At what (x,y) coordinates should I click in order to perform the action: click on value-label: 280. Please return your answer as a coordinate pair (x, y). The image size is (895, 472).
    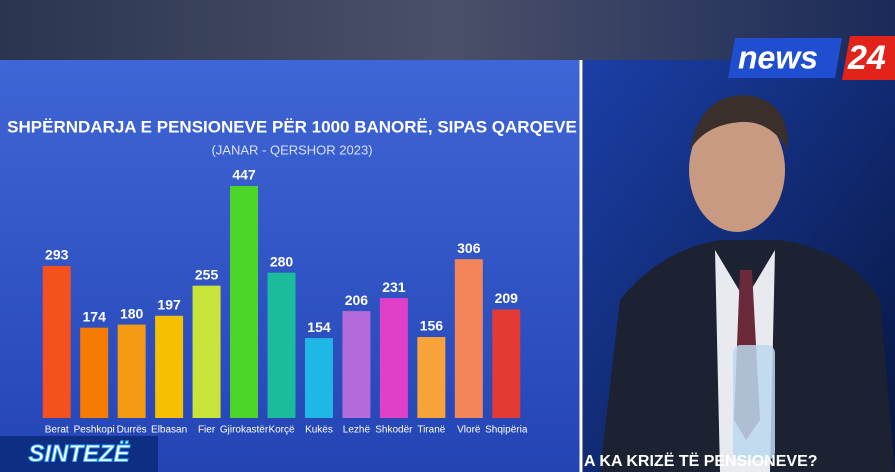
    Looking at the image, I should click on (282, 261).